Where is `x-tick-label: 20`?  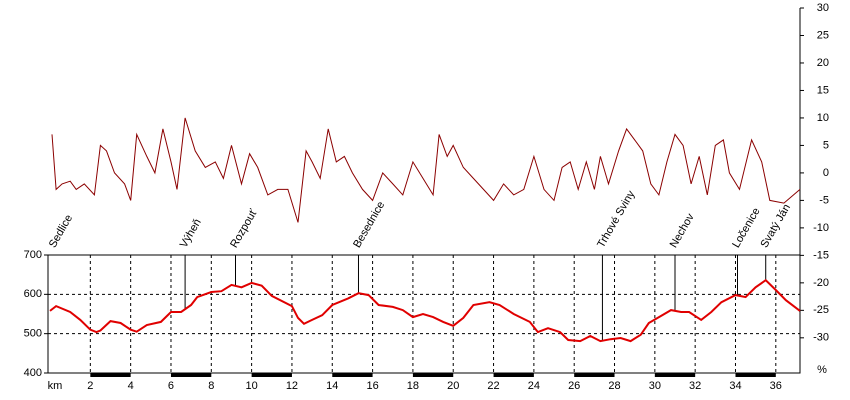 x-tick-label: 20 is located at coordinates (453, 386).